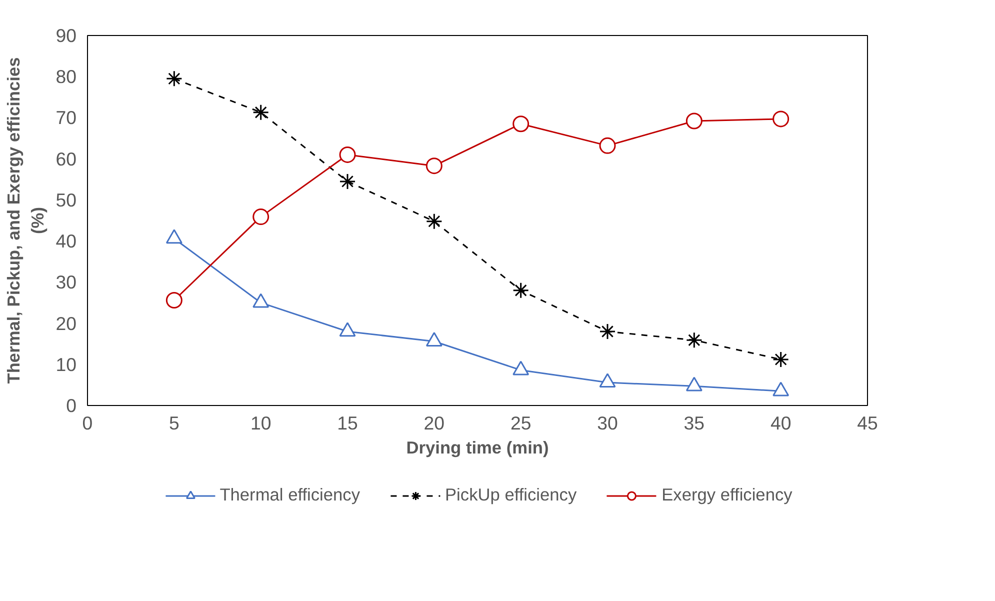 The image size is (995, 601). What do you see at coordinates (174, 423) in the screenshot?
I see `x-tick-label: 5` at bounding box center [174, 423].